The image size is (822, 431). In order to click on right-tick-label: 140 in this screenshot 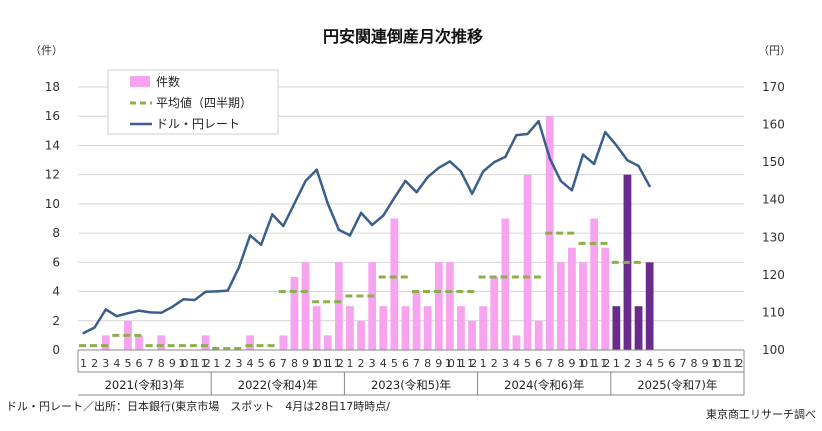, I will do `click(773, 200)`.